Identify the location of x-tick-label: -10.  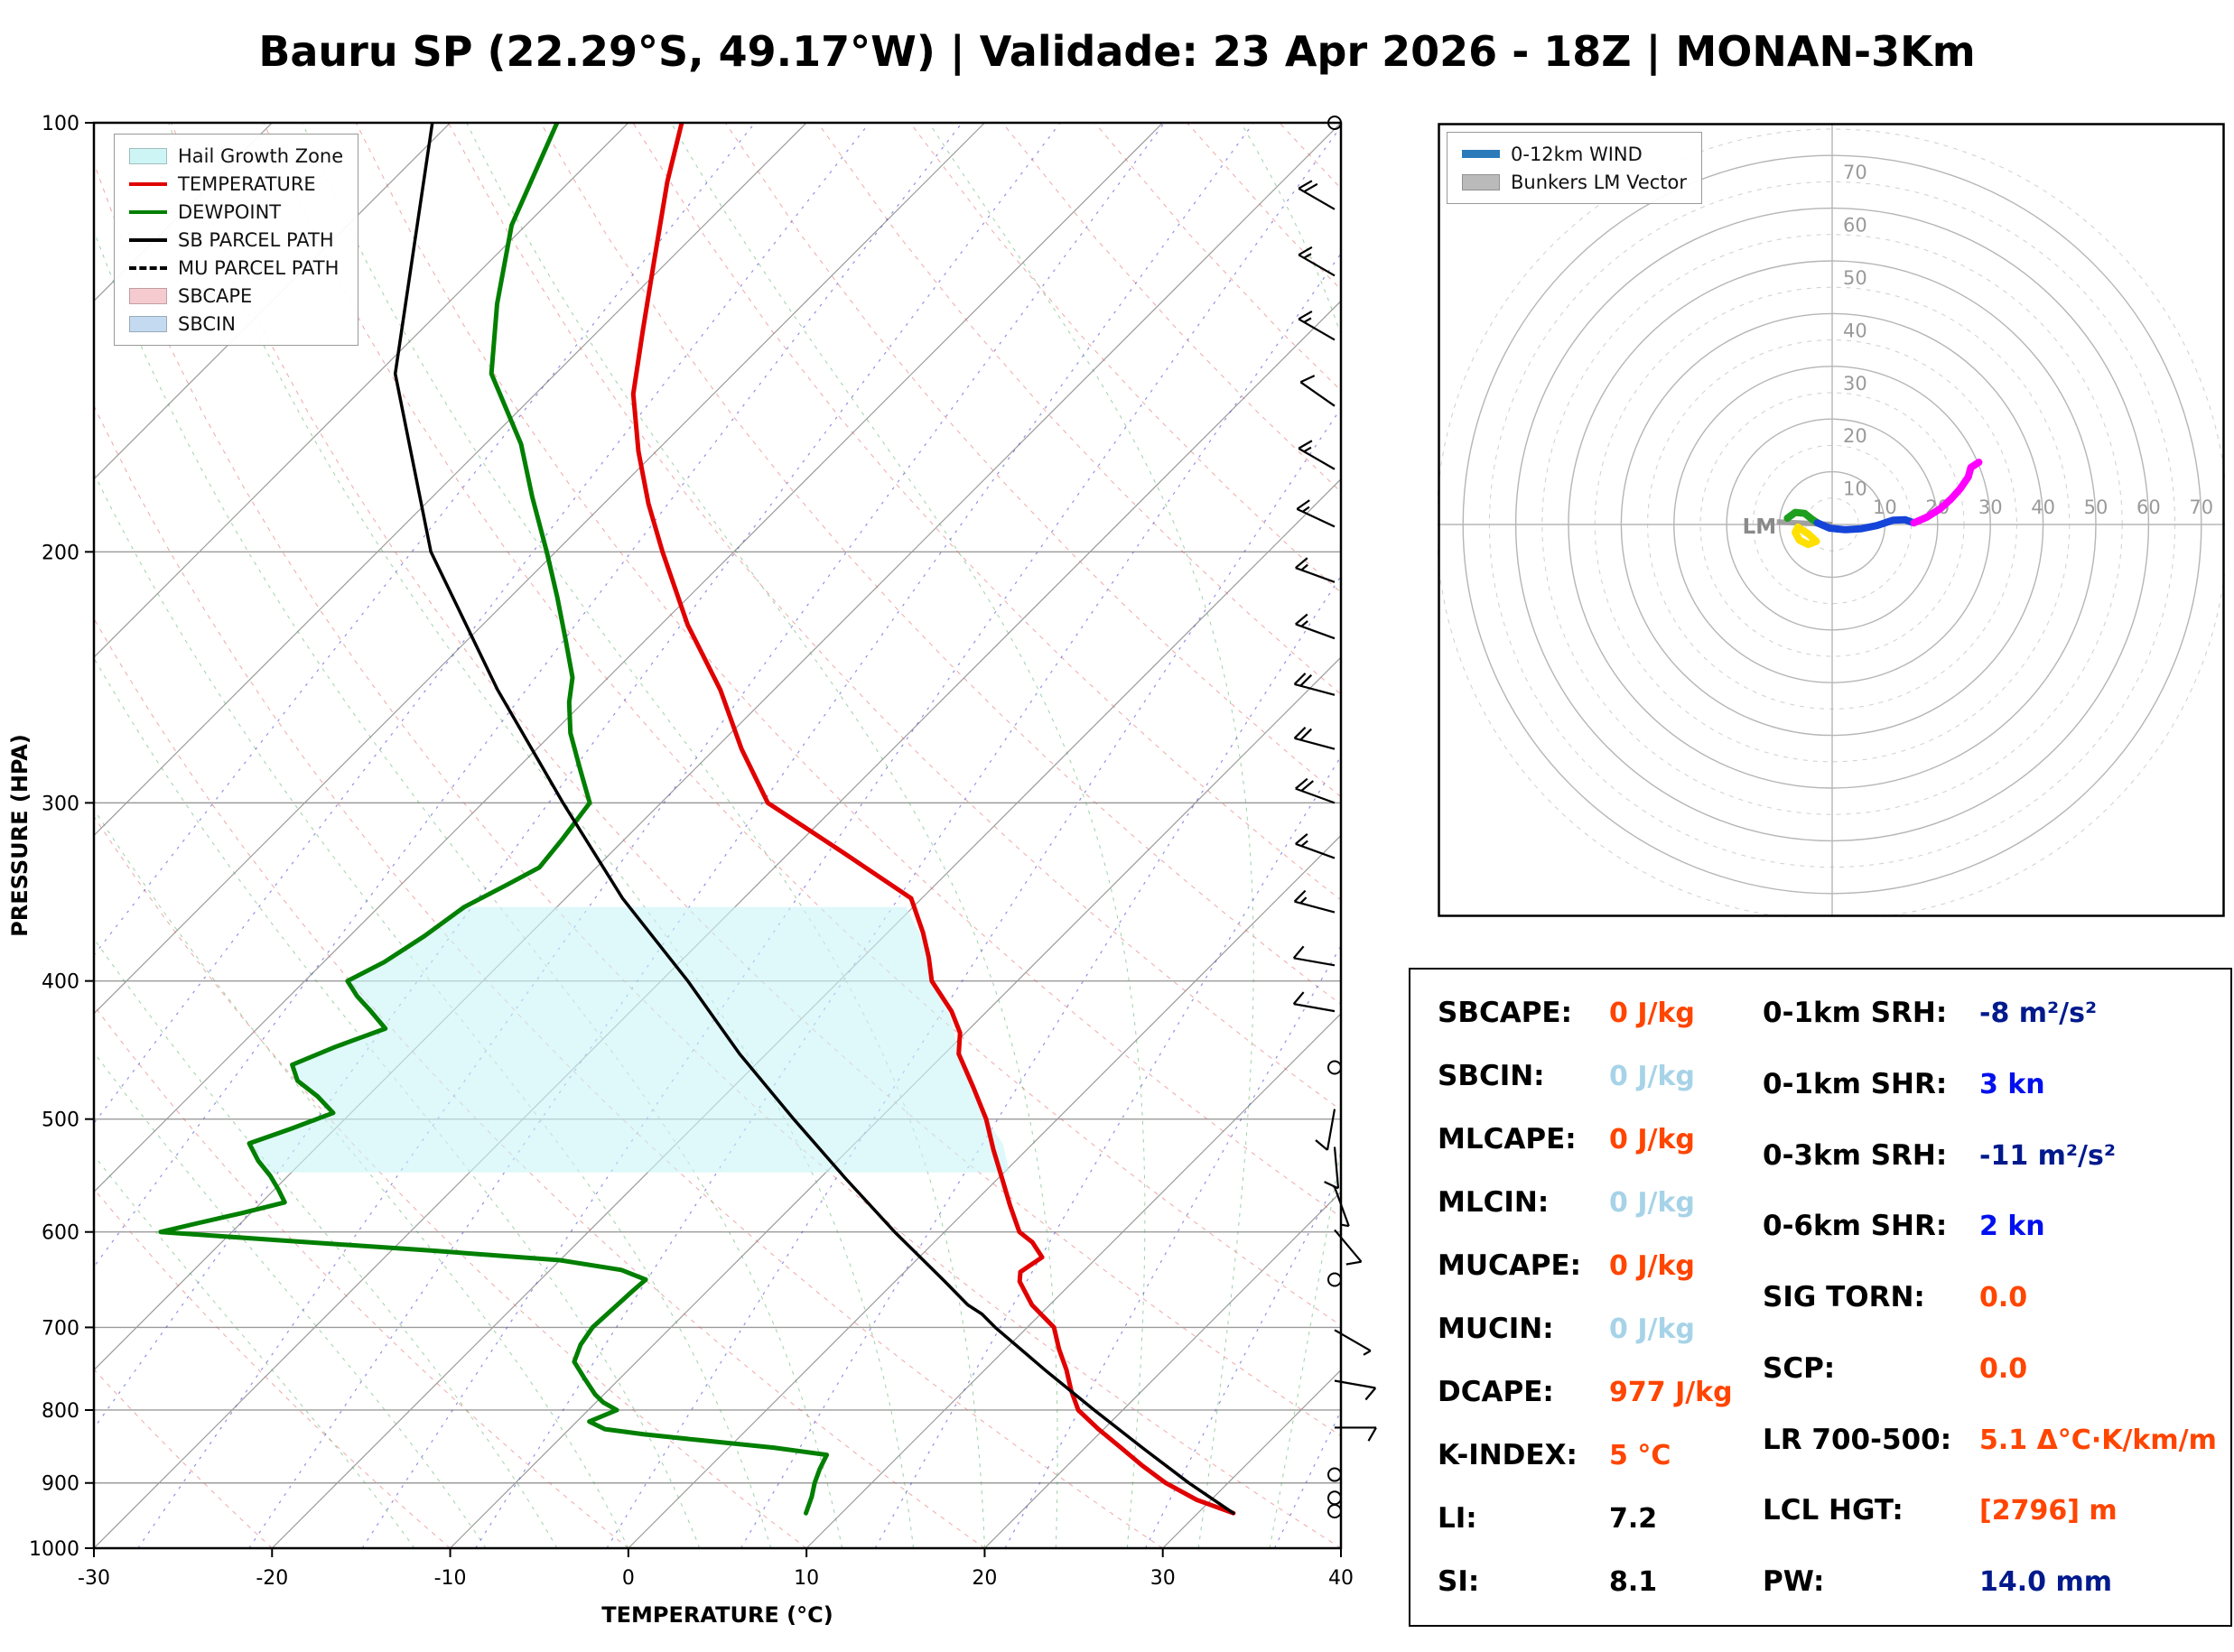
(450, 1578).